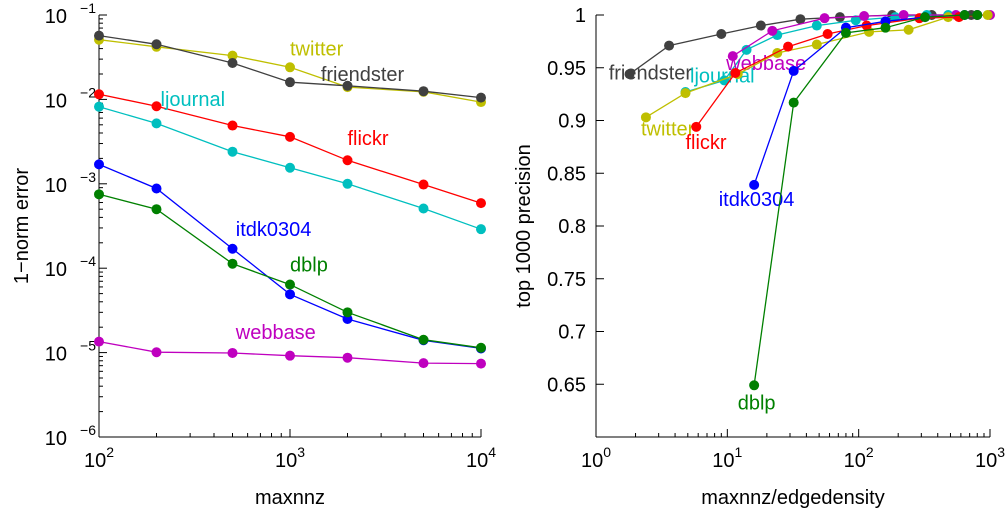  I want to click on series-dblp: dblp, so click(290, 271).